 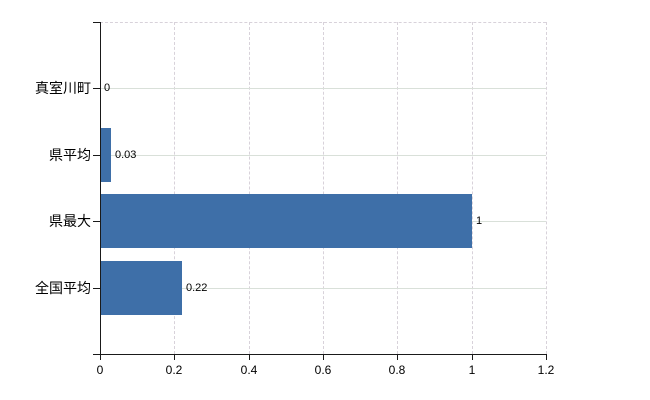 I want to click on category-label: 県平均, so click(x=70, y=155).